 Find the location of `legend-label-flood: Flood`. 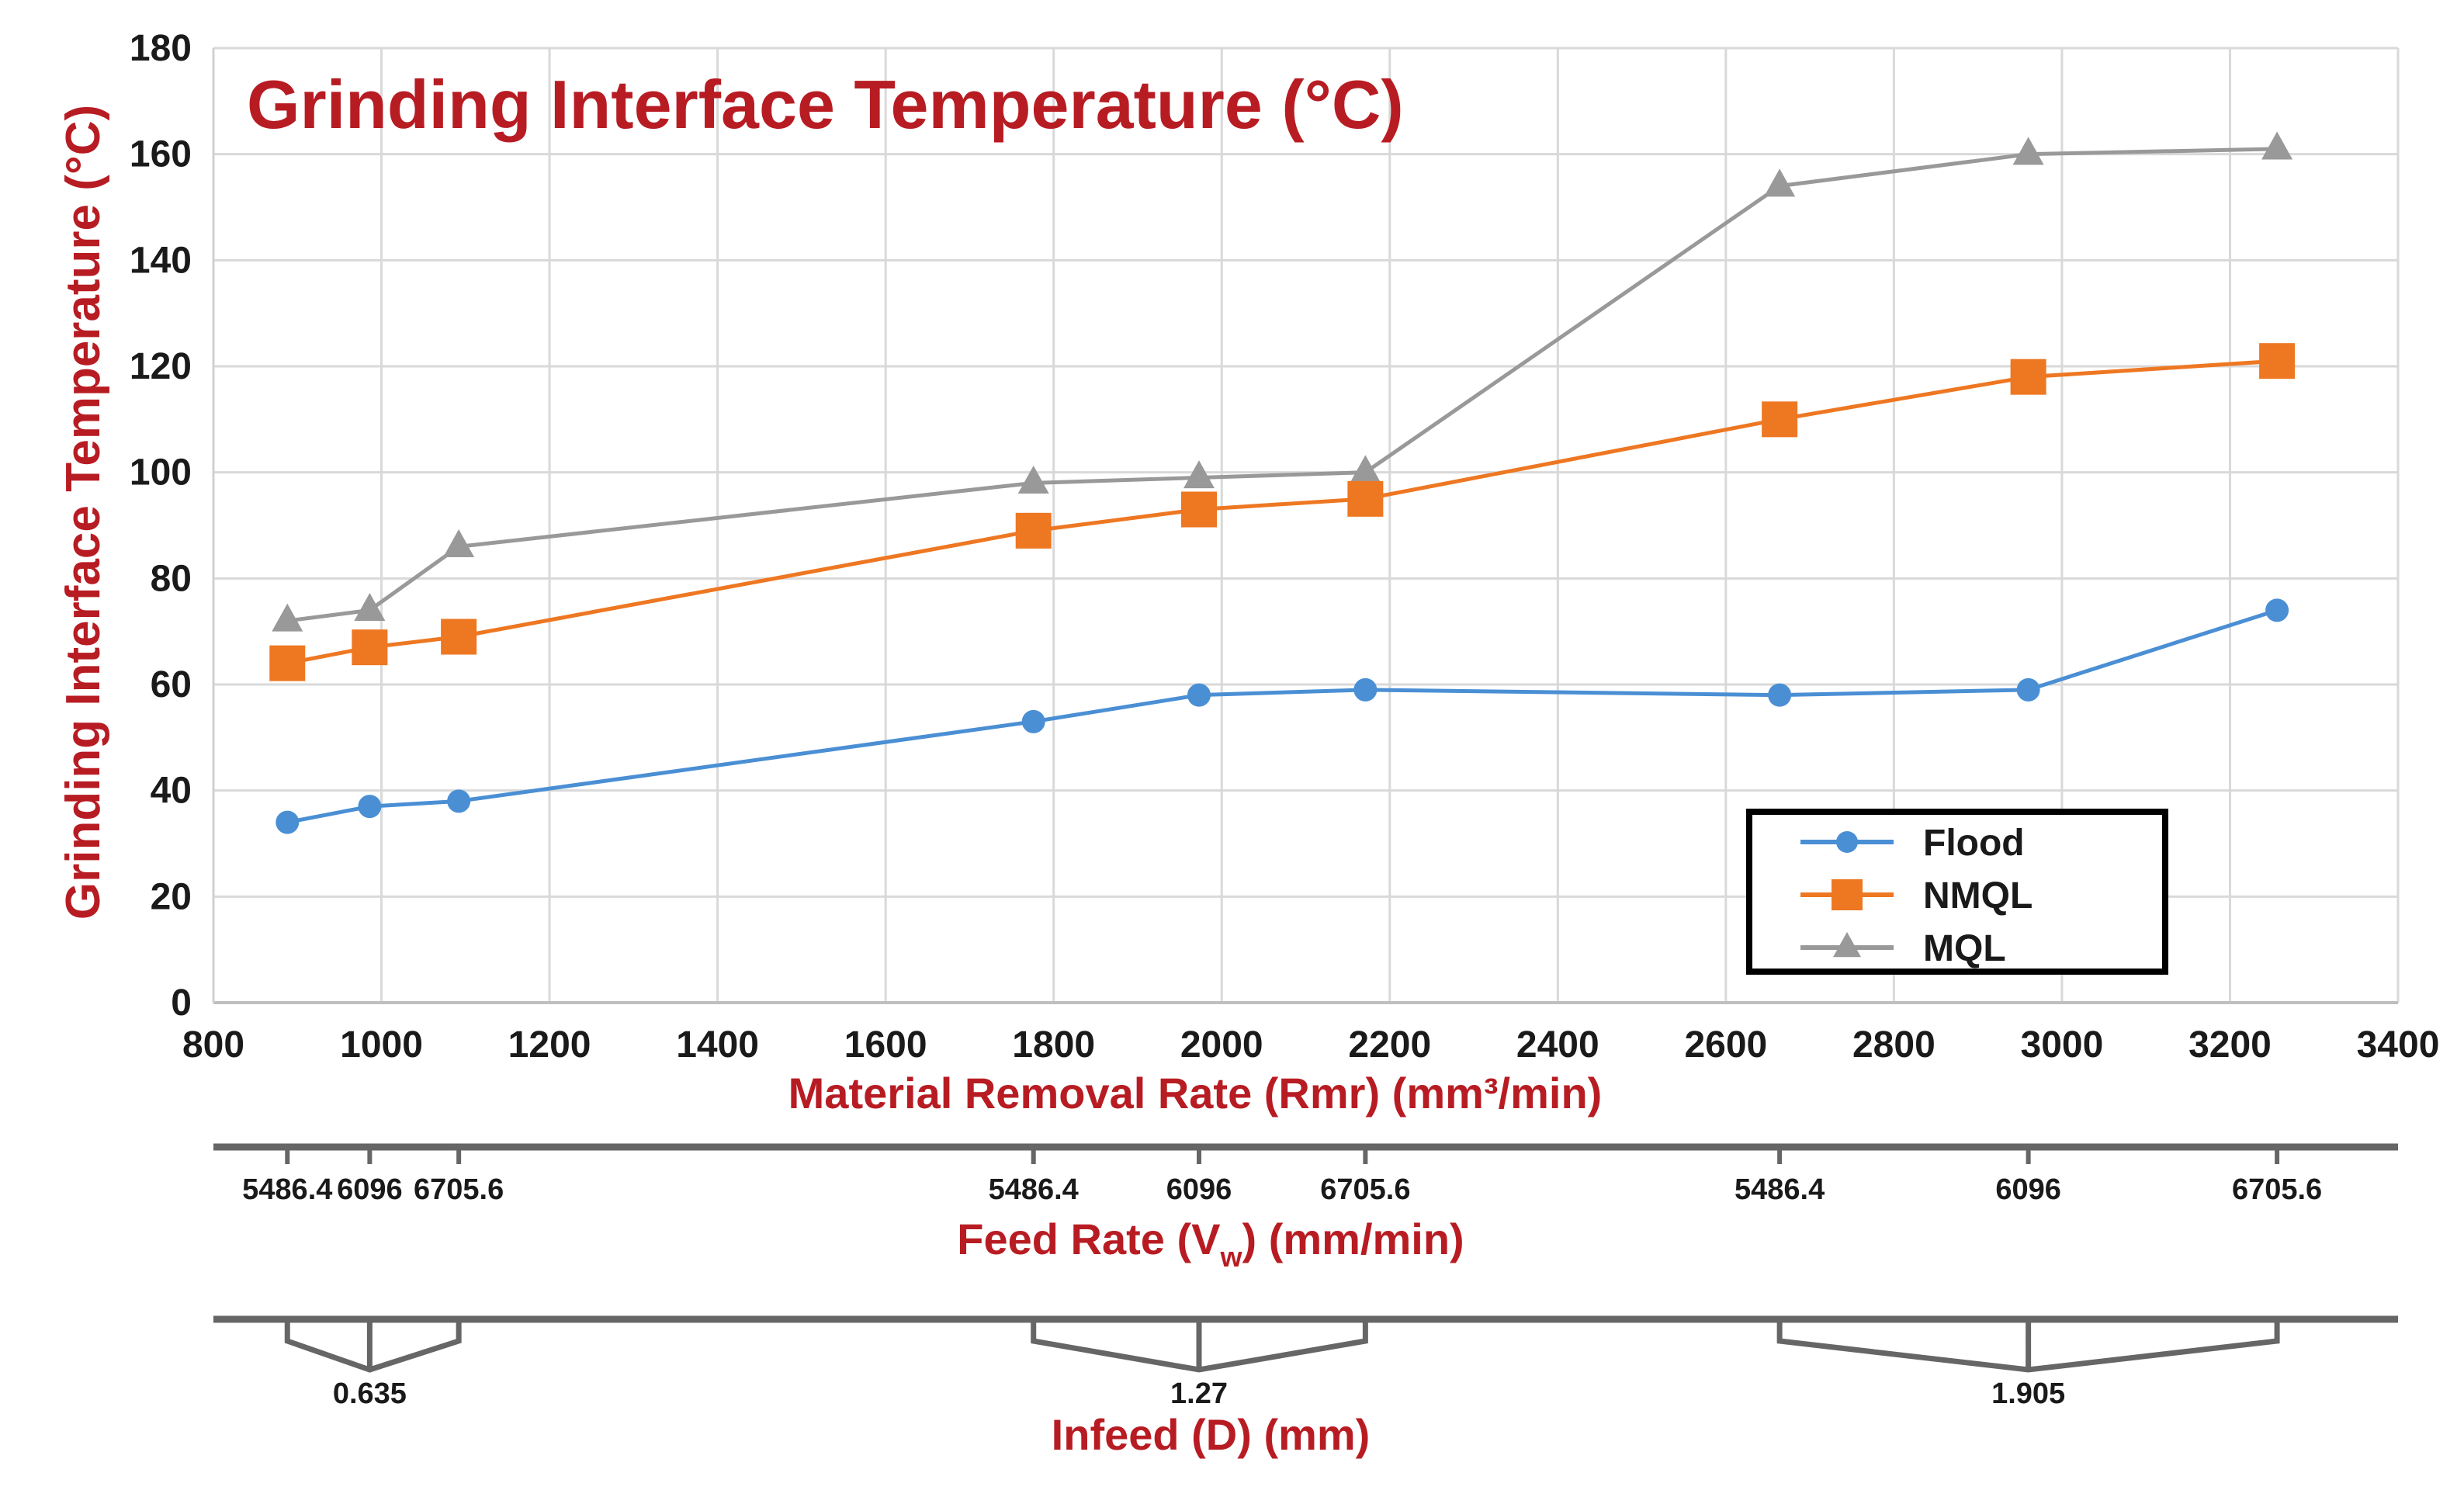

legend-label-flood: Flood is located at coordinates (1974, 843).